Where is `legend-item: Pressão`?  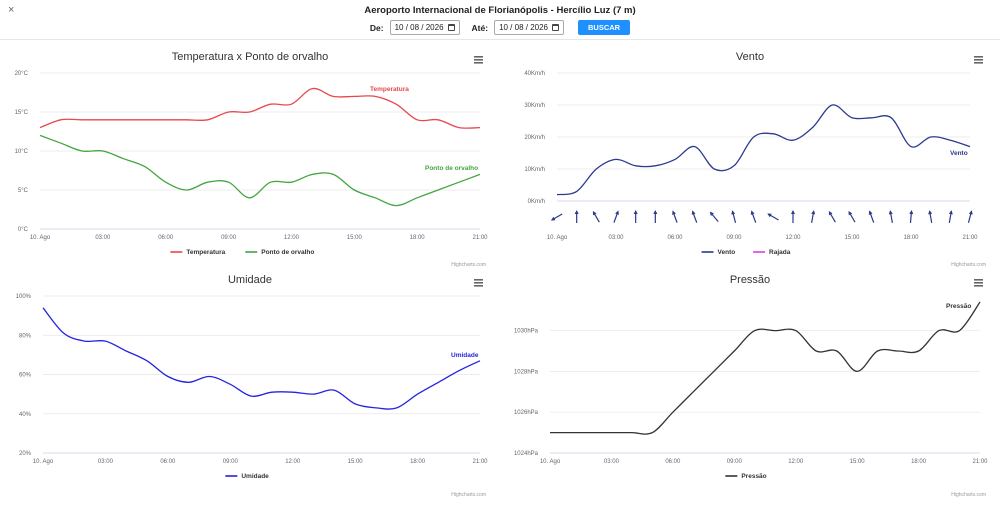 legend-item: Pressão is located at coordinates (746, 476).